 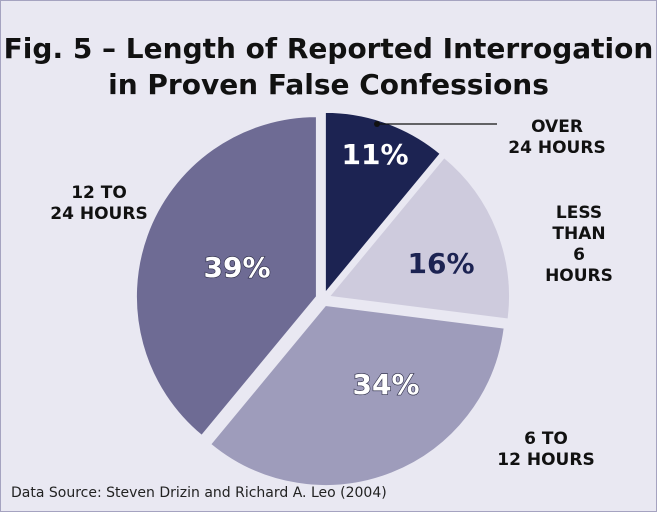 I want to click on category-label: OVER 24 HOURS, so click(x=557, y=137).